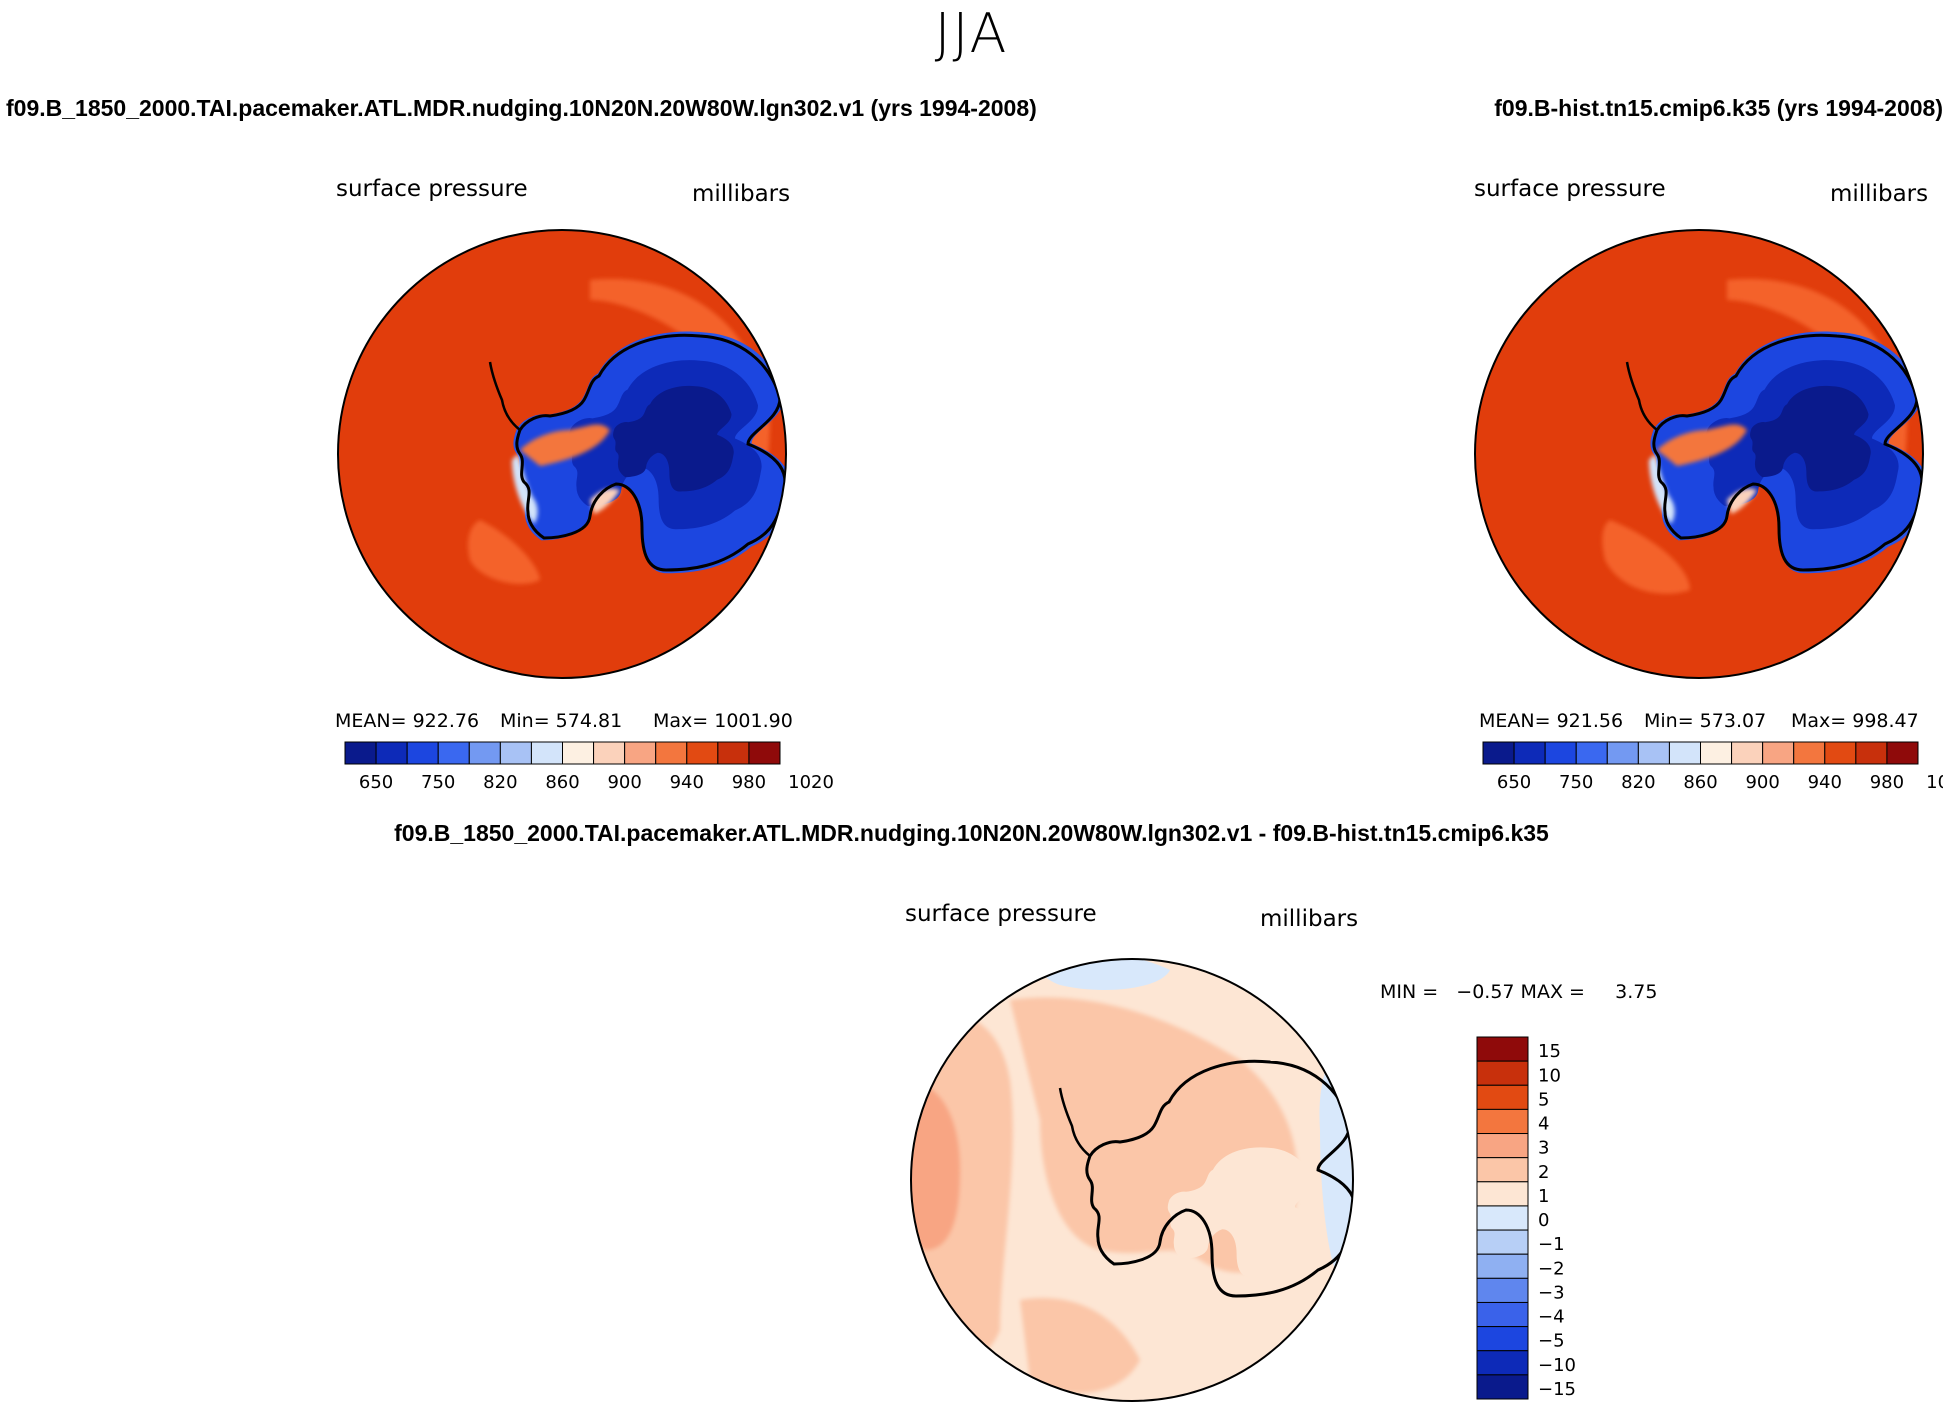 Image resolution: width=1943 pixels, height=1406 pixels. Describe the element at coordinates (1551, 1317) in the screenshot. I see `diff-colorbar-tick-label: −4` at that location.